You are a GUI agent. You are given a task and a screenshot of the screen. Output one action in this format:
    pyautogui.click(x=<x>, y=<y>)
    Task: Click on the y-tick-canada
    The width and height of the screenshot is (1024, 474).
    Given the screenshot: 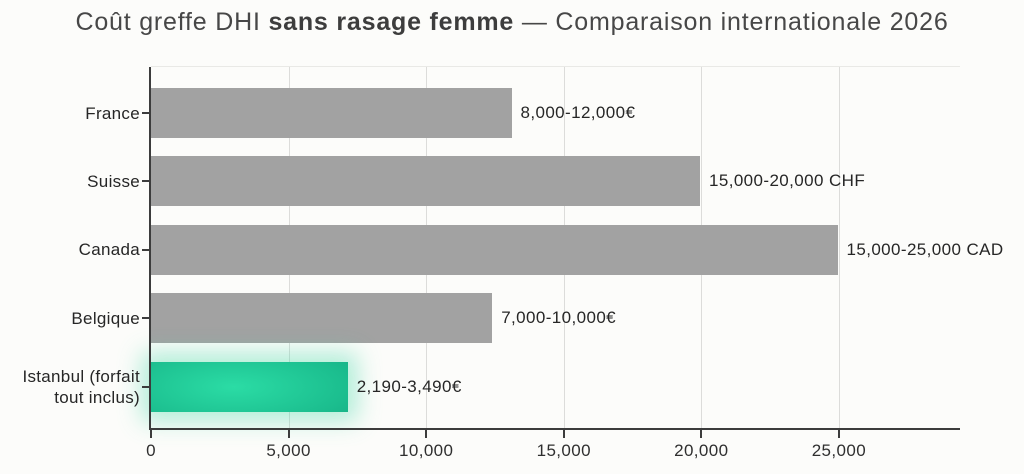 What is the action you would take?
    pyautogui.click(x=145, y=249)
    